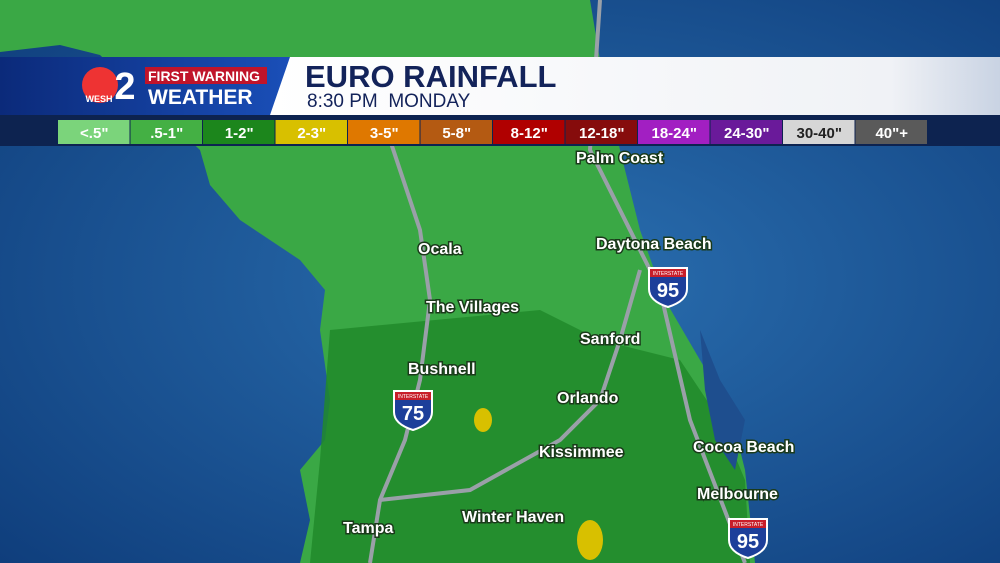 This screenshot has height=563, width=1000. What do you see at coordinates (100, 85) in the screenshot?
I see `logo-peacock` at bounding box center [100, 85].